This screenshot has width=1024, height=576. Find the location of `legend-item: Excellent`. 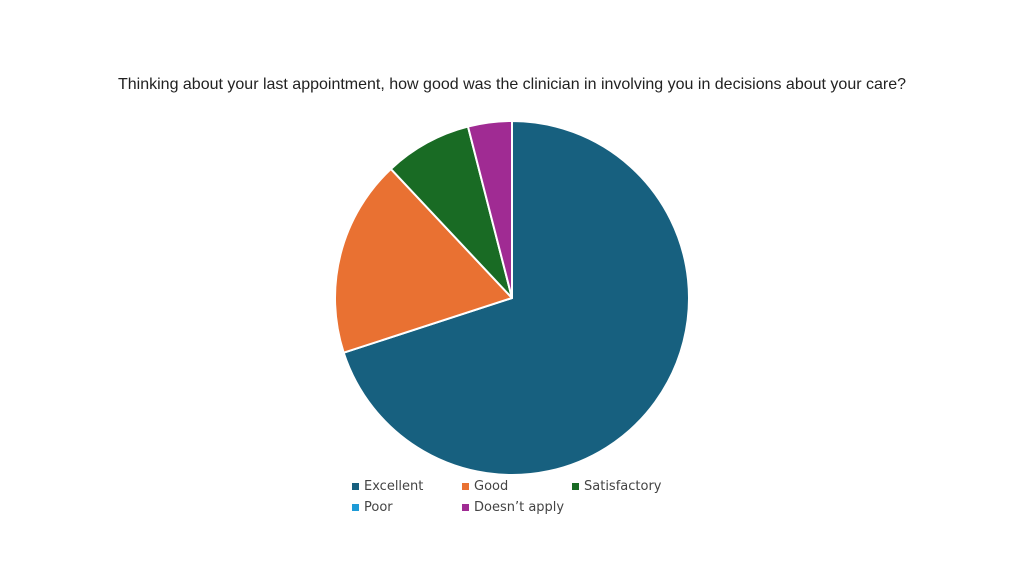

legend-item: Excellent is located at coordinates (407, 486).